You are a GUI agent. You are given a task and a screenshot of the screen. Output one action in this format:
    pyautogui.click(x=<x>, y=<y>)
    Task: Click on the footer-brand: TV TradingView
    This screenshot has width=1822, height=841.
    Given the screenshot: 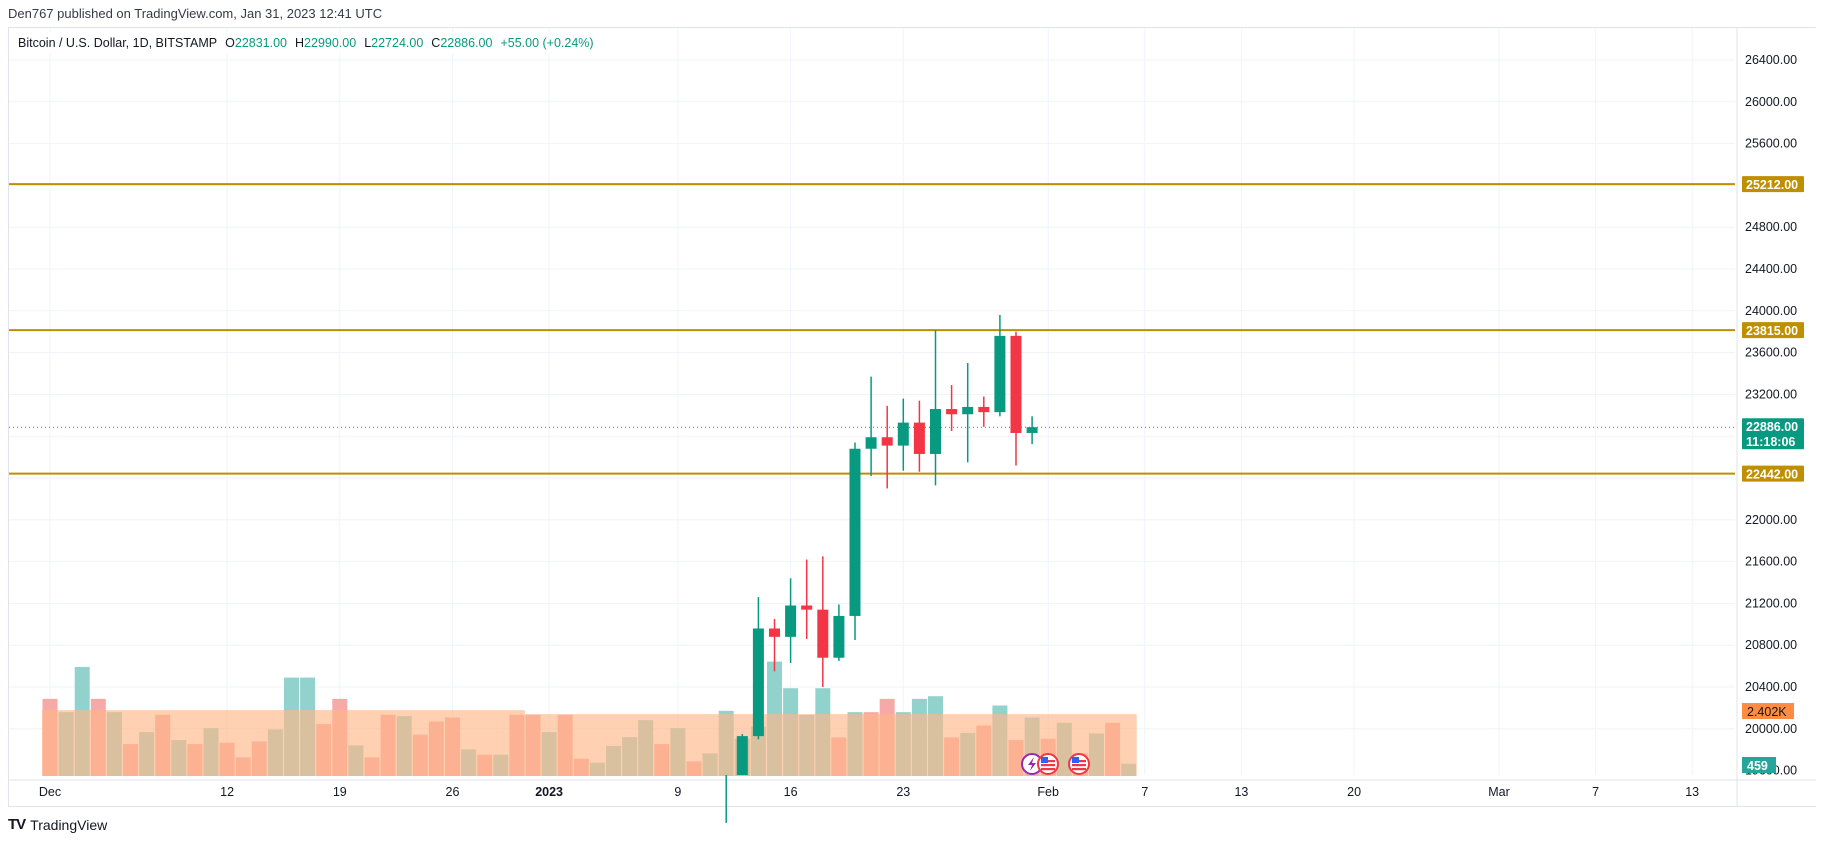 What is the action you would take?
    pyautogui.click(x=57, y=824)
    